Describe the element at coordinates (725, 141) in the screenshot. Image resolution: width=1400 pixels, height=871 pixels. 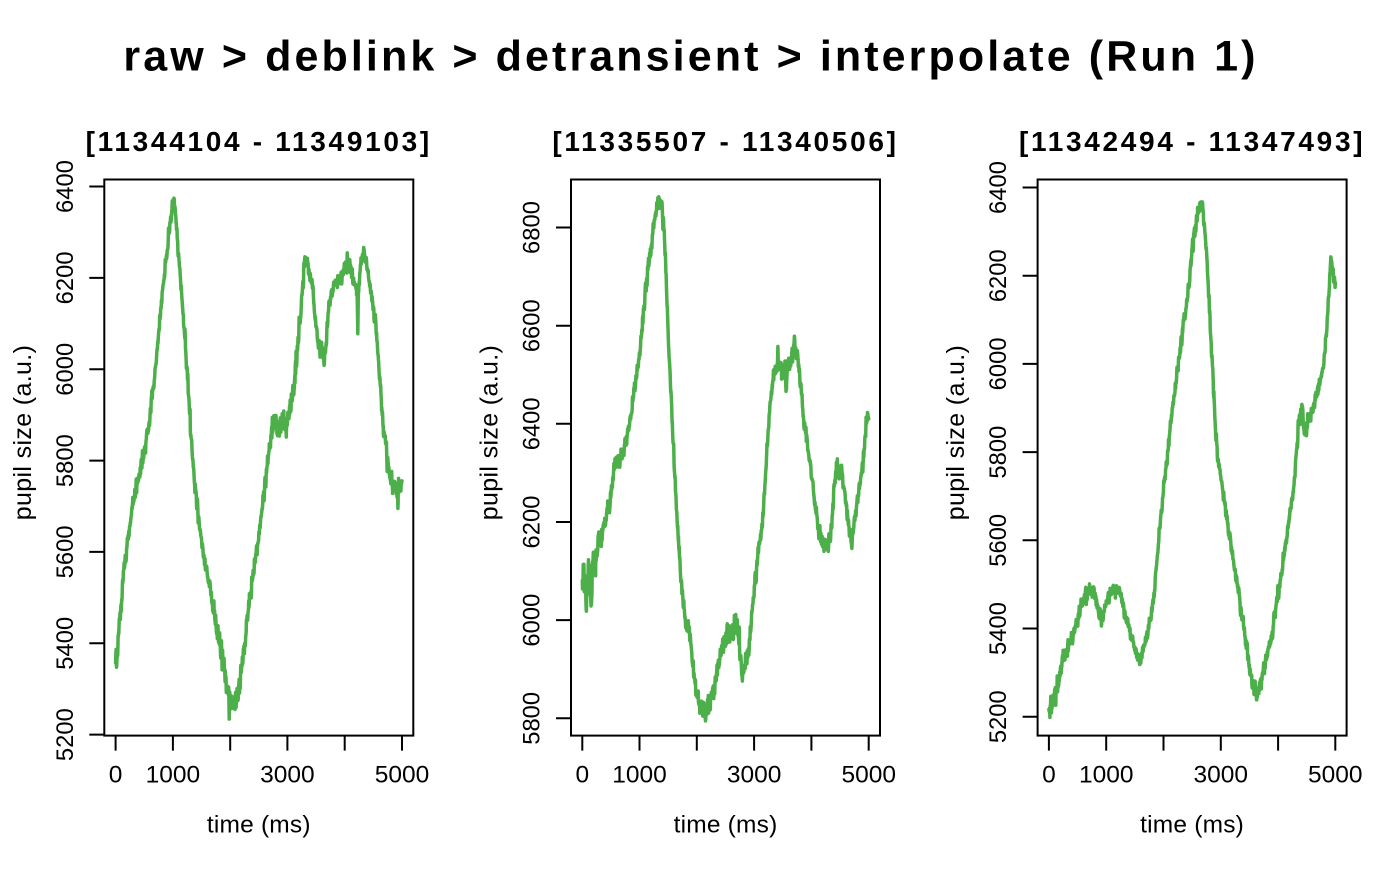
I see `svg-text: [11335507 - 11340506]` at that location.